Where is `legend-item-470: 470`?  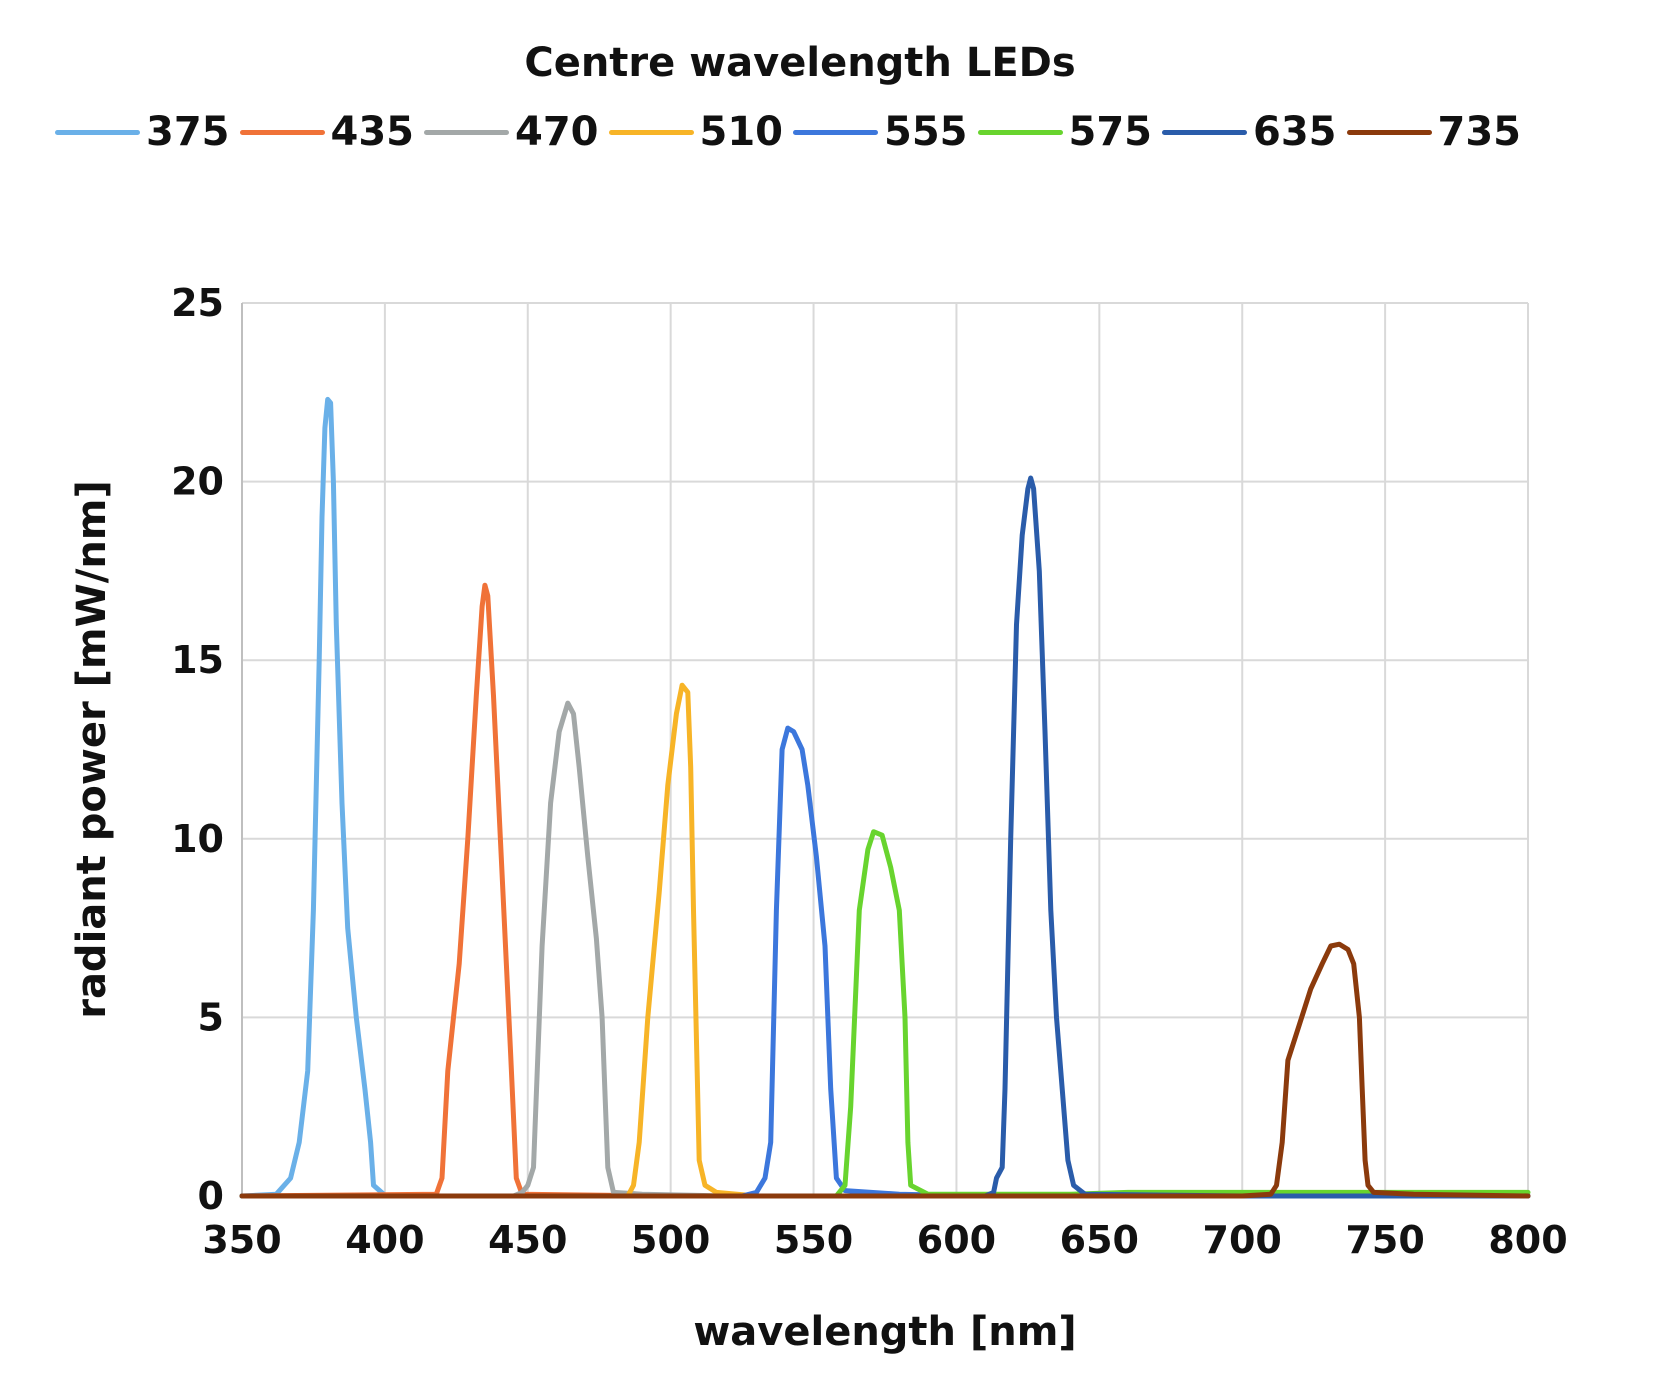
legend-item-470: 470 is located at coordinates (511, 132).